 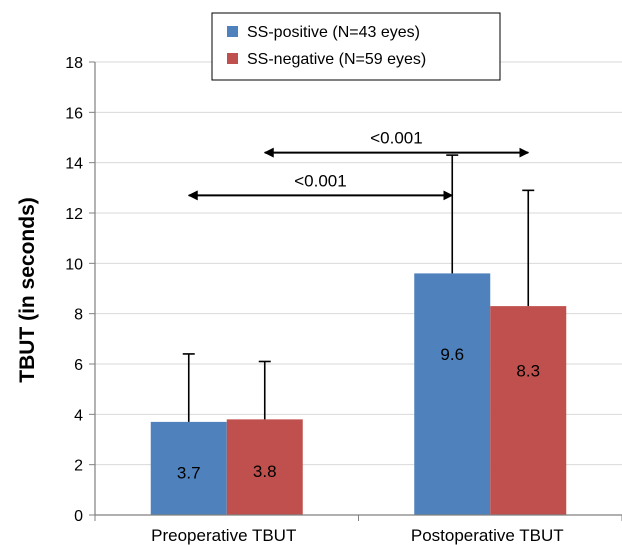 What do you see at coordinates (74, 113) in the screenshot?
I see `y-tick-label: 16` at bounding box center [74, 113].